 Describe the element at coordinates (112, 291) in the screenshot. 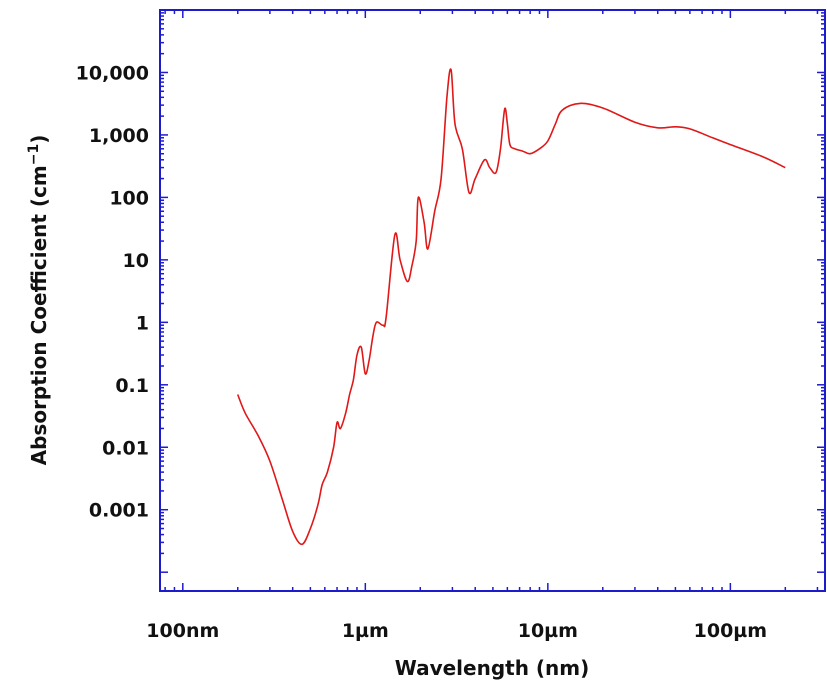

I see `y-axis-tick-labels: 0.001 0.01 0.1 1 10 100 1,000 10,000` at that location.